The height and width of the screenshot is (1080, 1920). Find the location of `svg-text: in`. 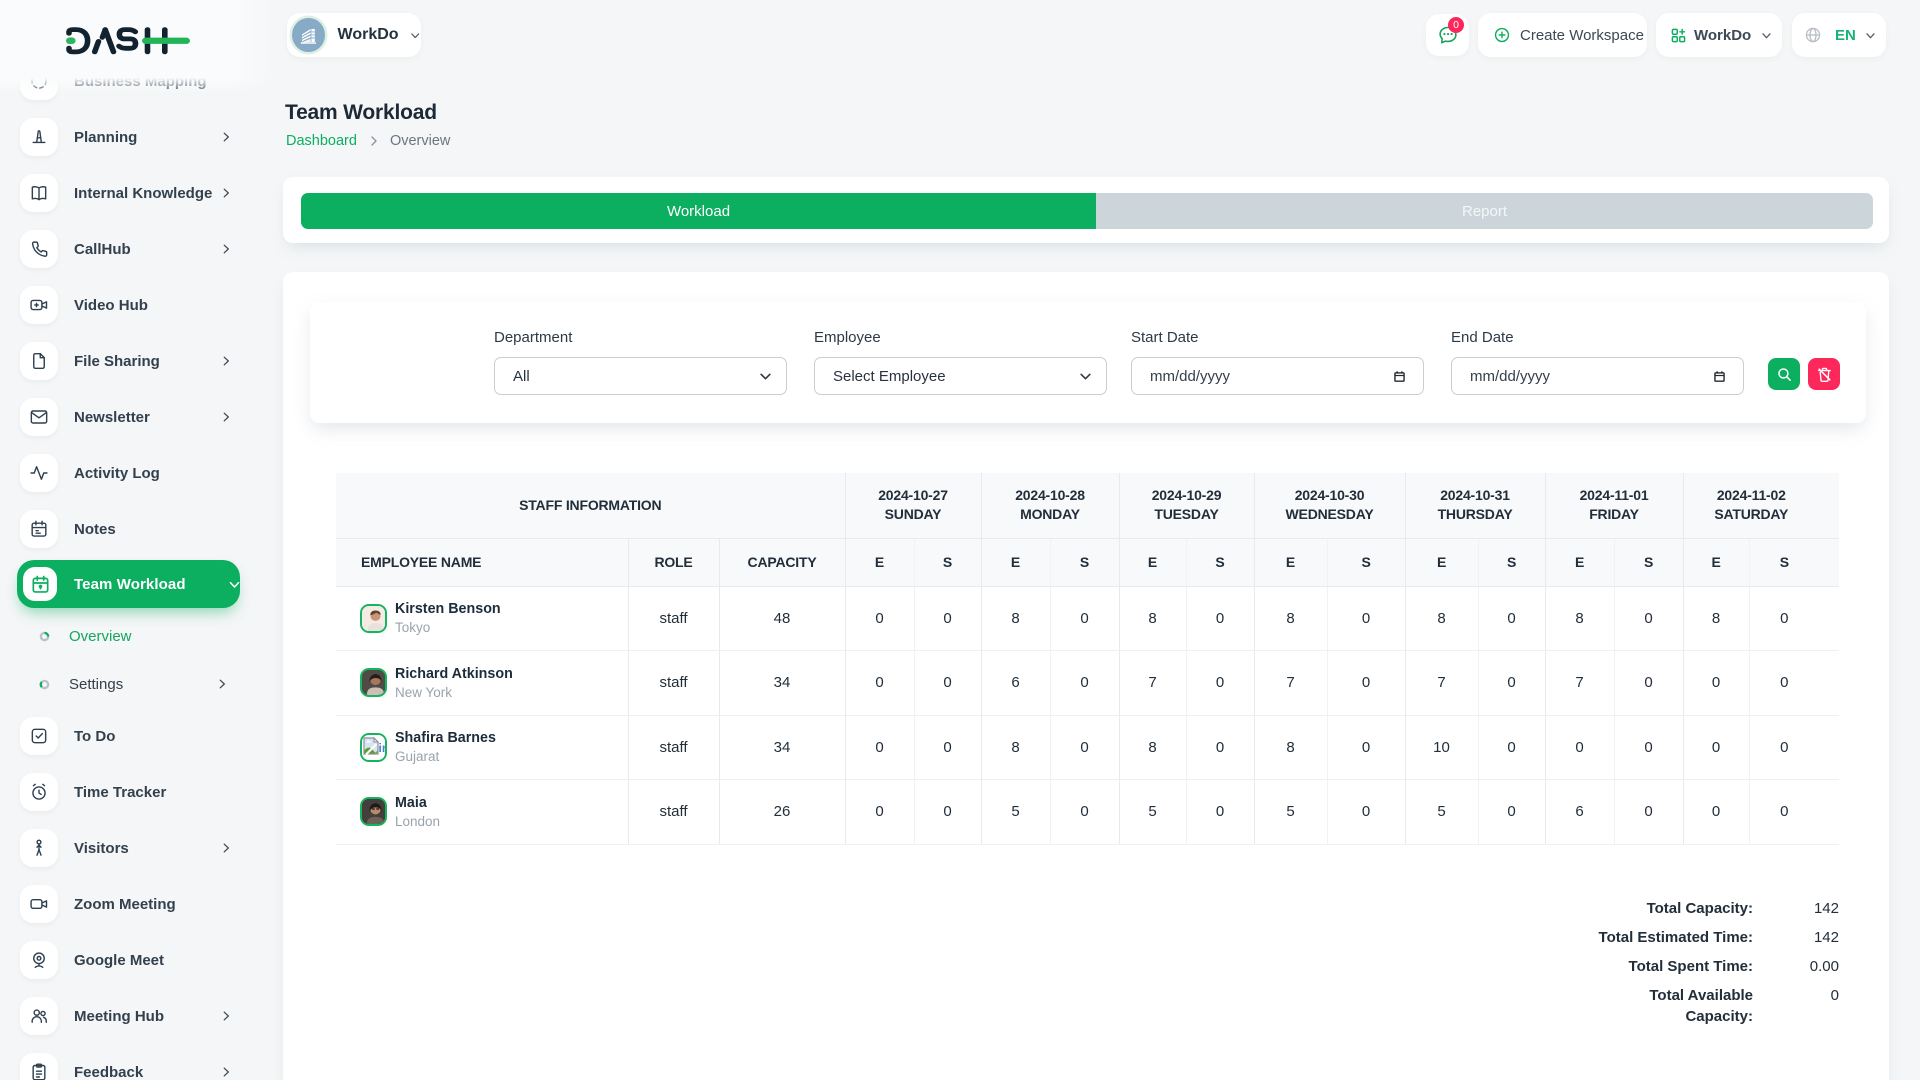

svg-text: in is located at coordinates (383, 748).